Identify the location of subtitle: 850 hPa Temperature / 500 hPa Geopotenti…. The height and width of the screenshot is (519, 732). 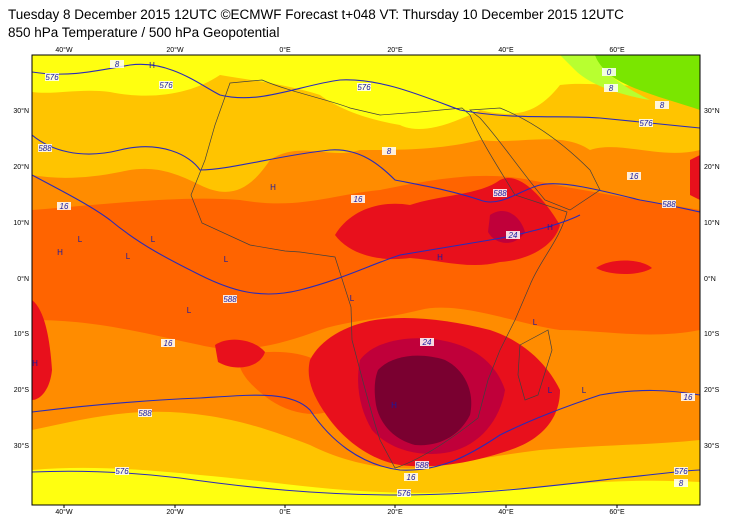
(143, 32).